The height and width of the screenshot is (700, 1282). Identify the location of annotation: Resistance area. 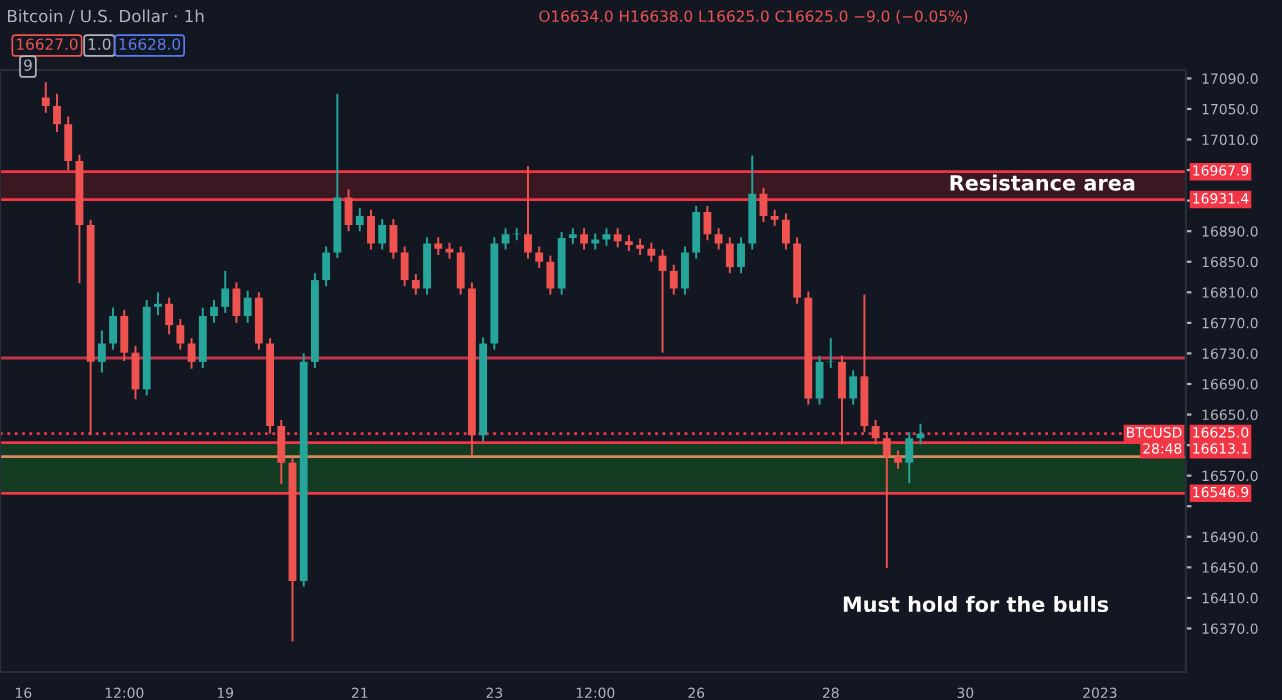
(1042, 182).